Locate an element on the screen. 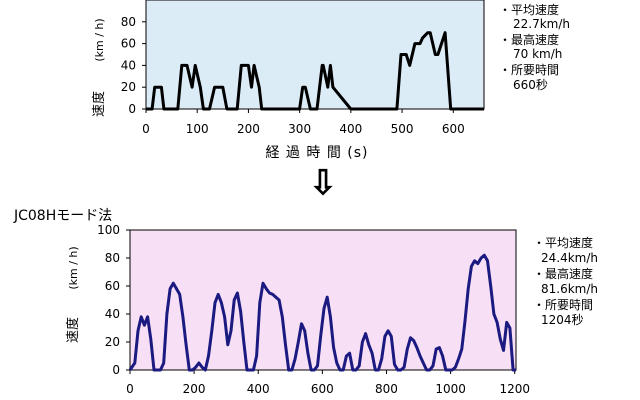 This screenshot has height=400, width=640. top-plot-area is located at coordinates (315, 55).